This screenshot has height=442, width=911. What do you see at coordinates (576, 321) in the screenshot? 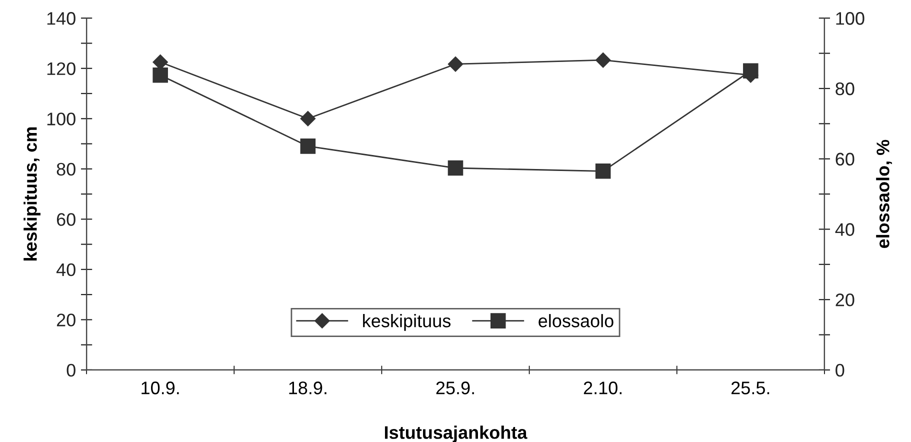
I see `legend-label: elossaolo` at bounding box center [576, 321].